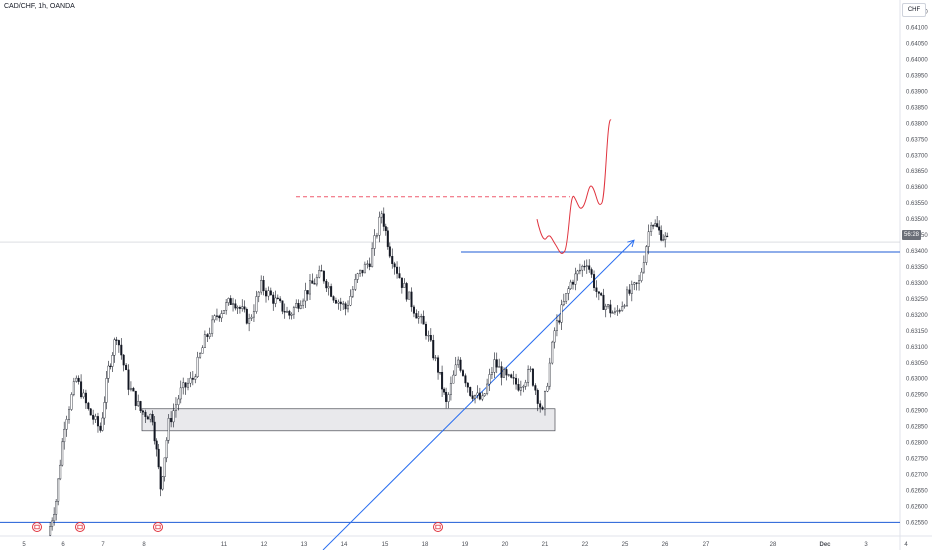 The width and height of the screenshot is (932, 555). I want to click on y-tick-label: 0.64050, so click(917, 45).